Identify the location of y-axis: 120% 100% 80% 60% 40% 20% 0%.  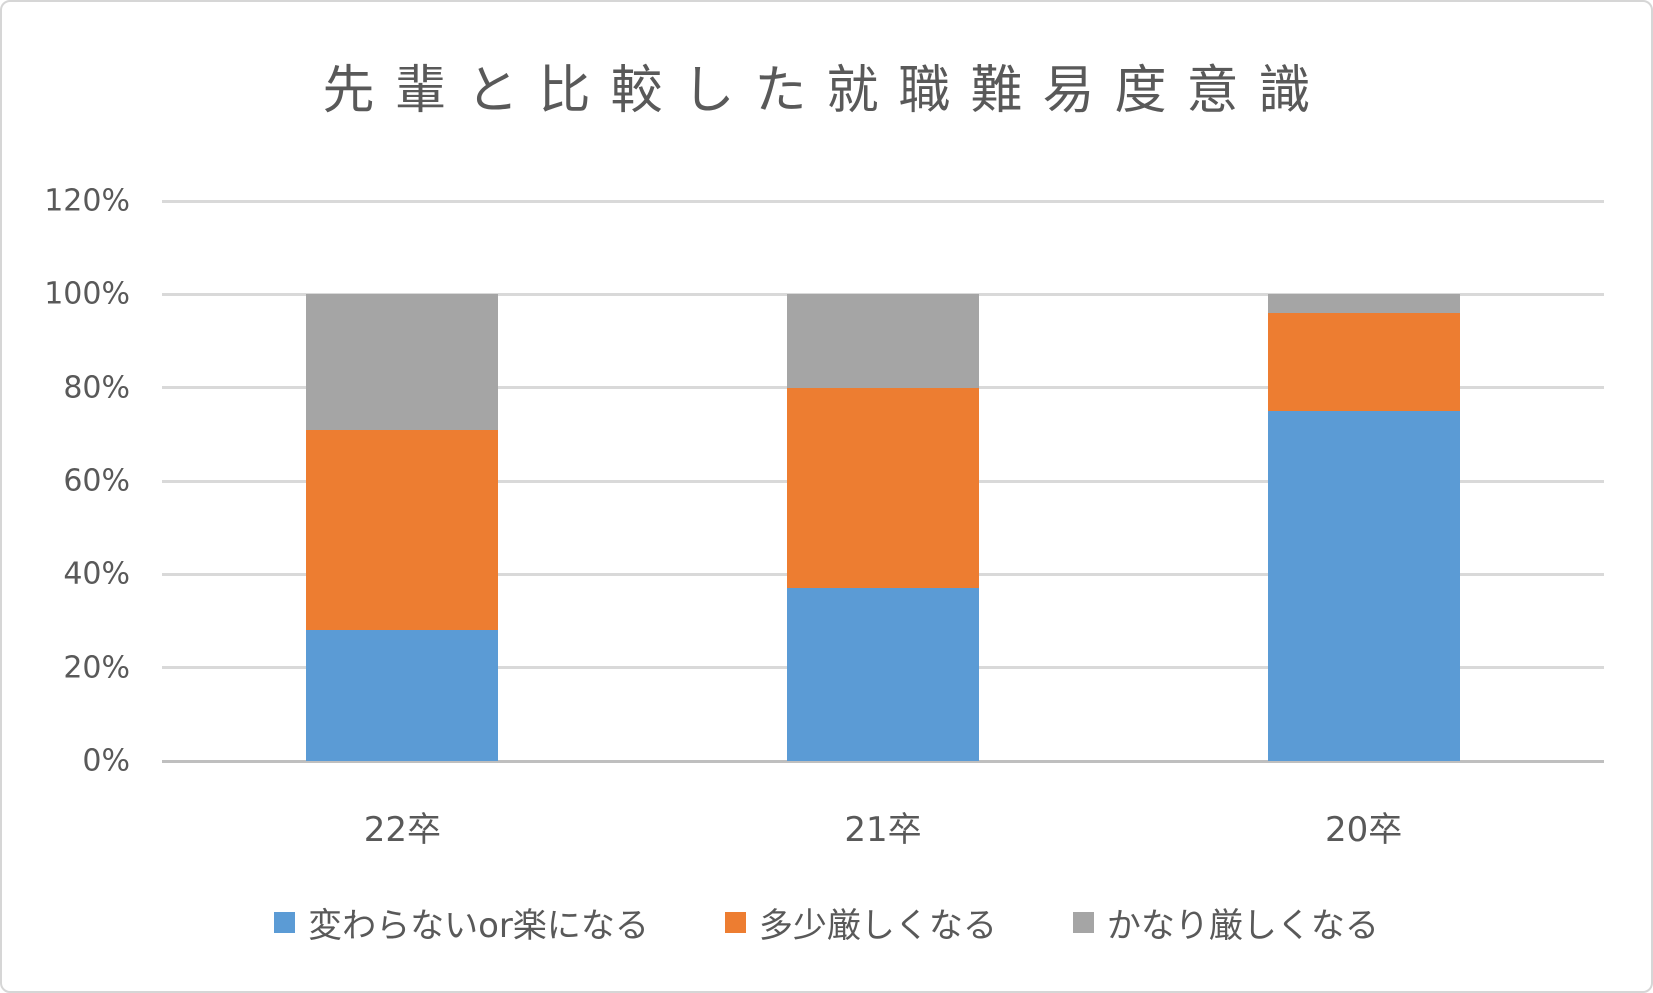
(66, 481).